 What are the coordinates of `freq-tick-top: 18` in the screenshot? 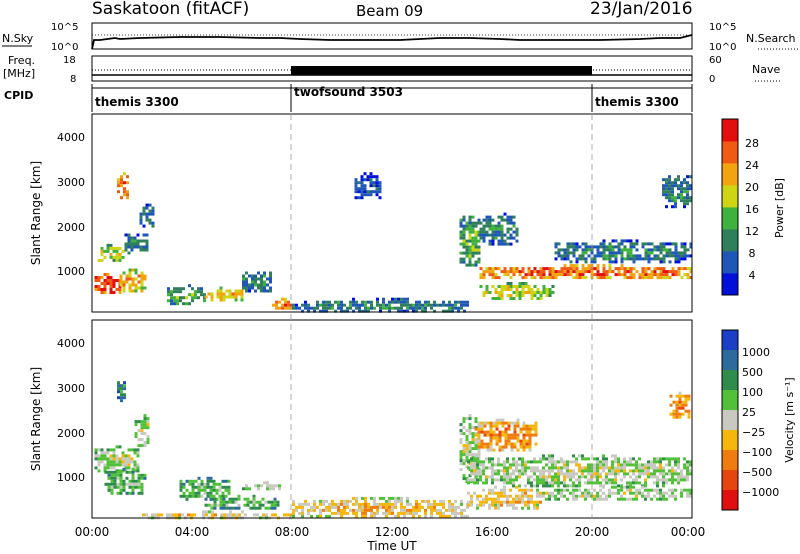 It's located at (69, 60).